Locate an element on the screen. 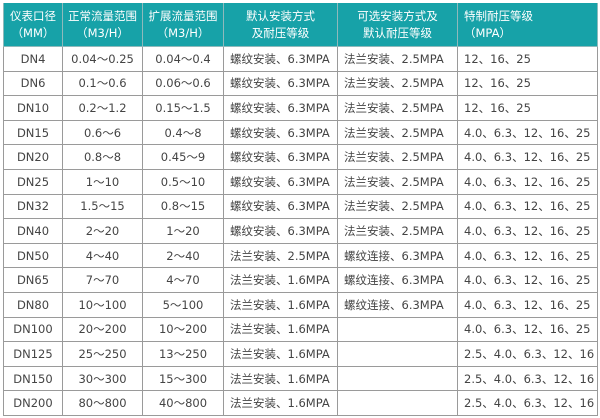 The height and width of the screenshot is (418, 600). cell-normal-flow-range: 30～300 is located at coordinates (102, 378).